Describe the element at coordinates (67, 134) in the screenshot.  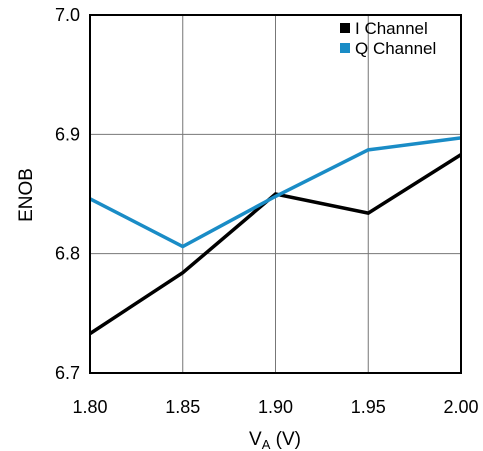
I see `y-tick-label: 6.9` at that location.